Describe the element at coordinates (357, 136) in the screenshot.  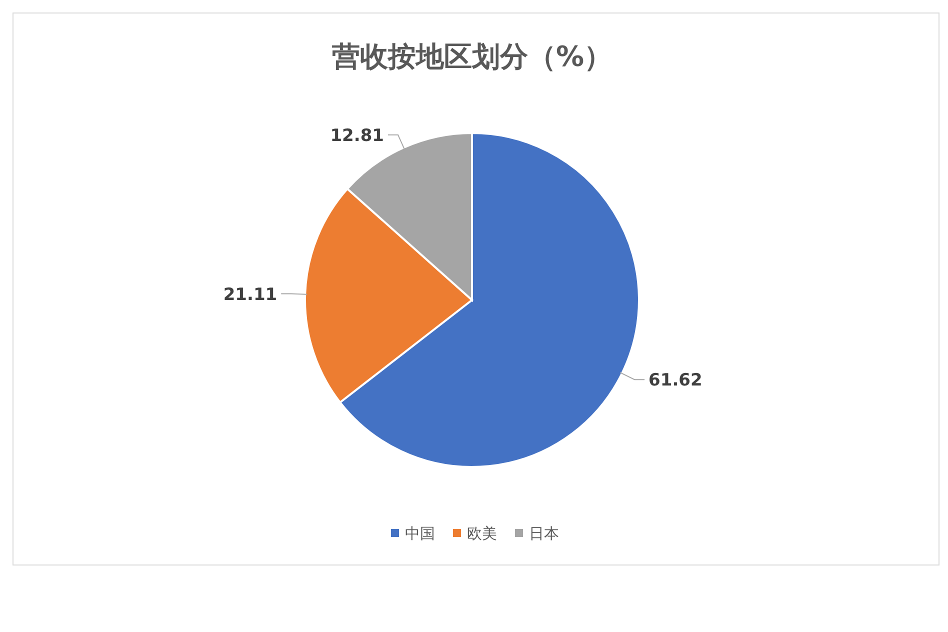
I see `data-label: 12.81` at that location.